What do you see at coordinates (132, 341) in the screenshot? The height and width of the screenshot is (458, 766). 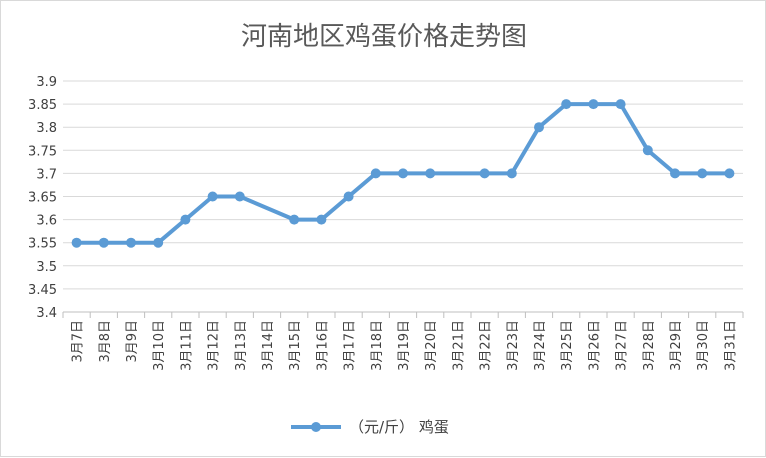 I see `x-tick-label: 3月9日` at bounding box center [132, 341].